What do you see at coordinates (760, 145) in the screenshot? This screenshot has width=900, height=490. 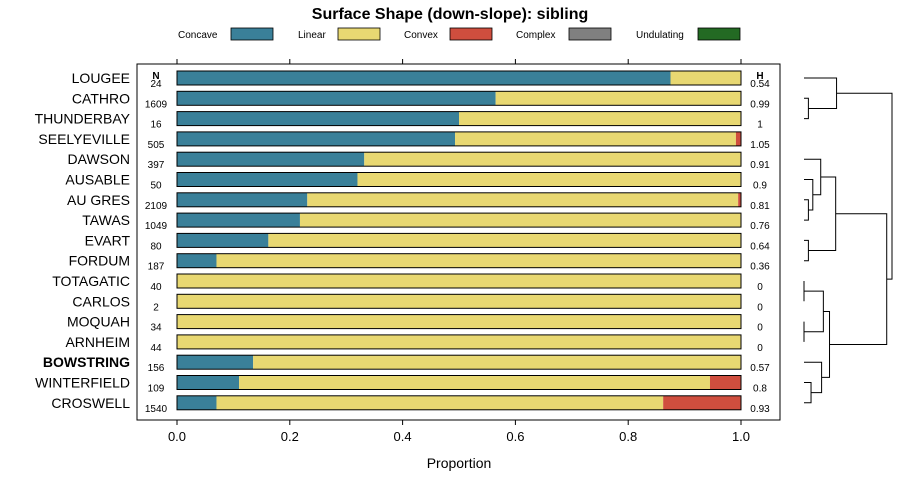 I see `h-value-seelyeville: 1.05` at bounding box center [760, 145].